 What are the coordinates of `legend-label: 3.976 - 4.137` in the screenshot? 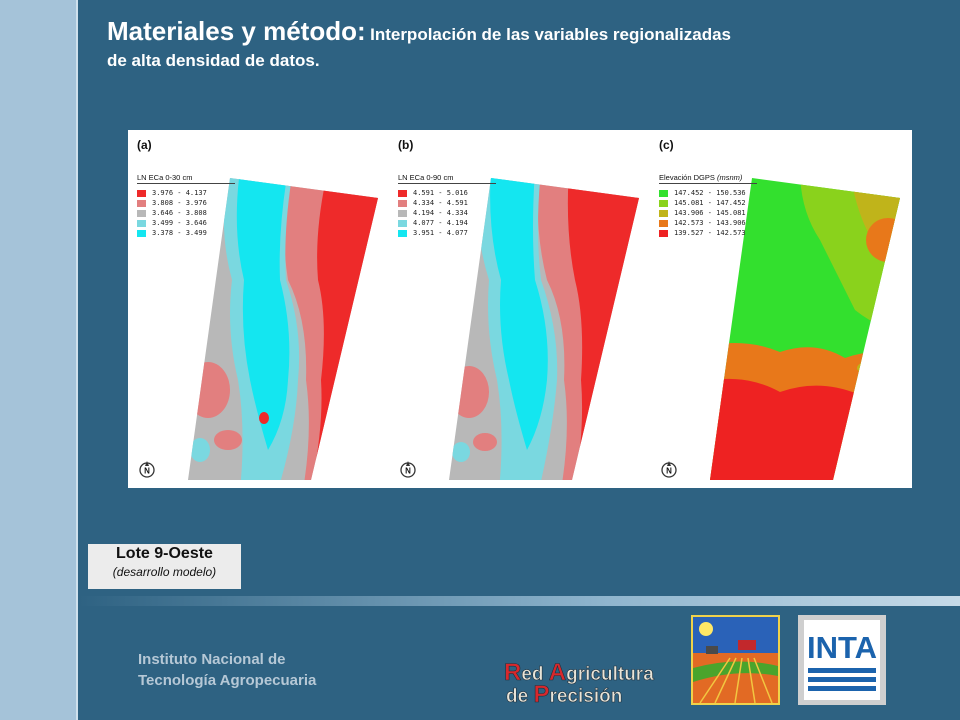 It's located at (179, 193).